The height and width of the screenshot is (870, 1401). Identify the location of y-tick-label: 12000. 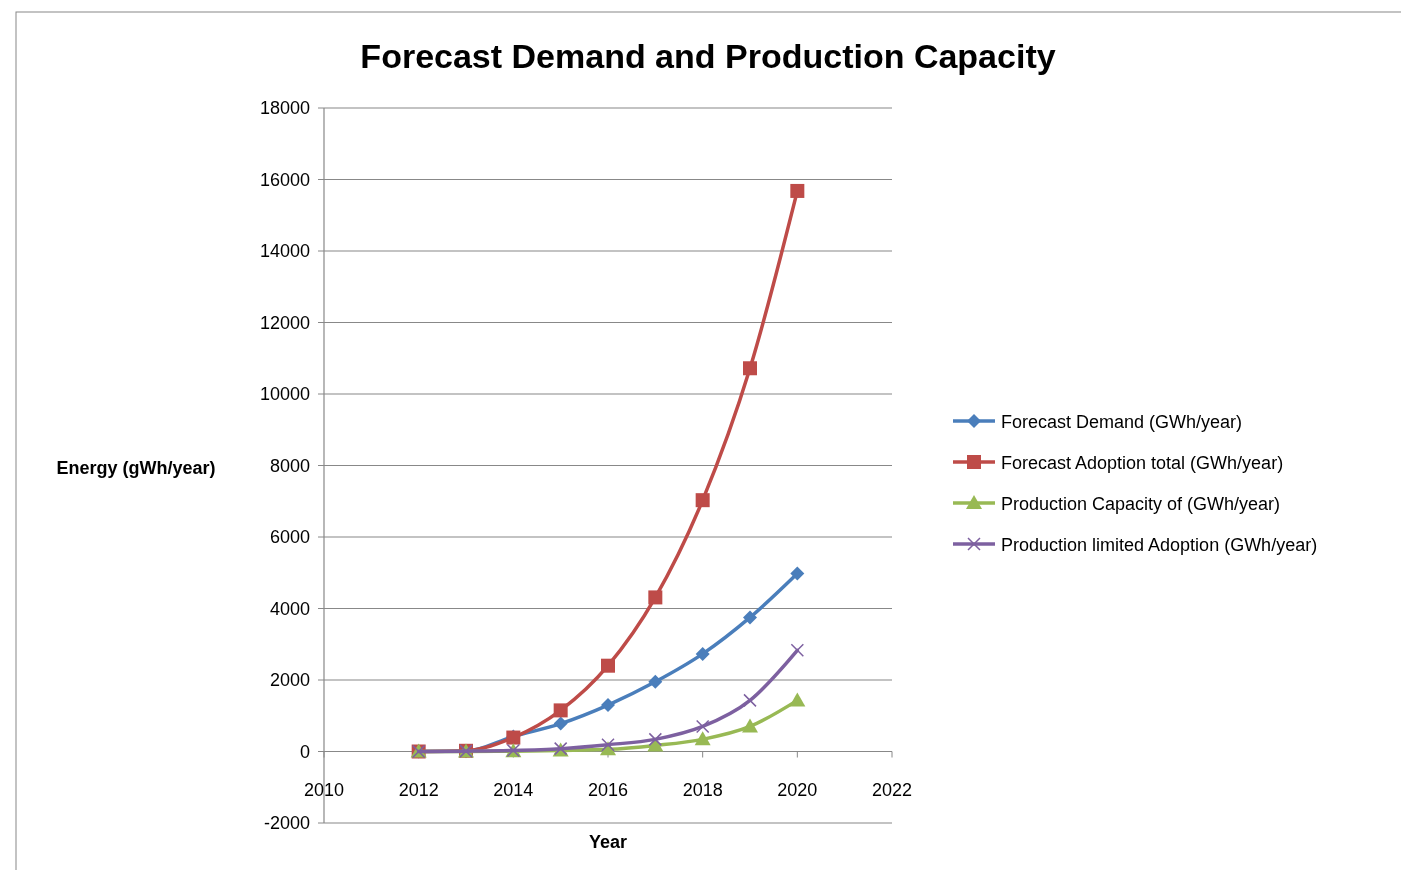
(284, 322).